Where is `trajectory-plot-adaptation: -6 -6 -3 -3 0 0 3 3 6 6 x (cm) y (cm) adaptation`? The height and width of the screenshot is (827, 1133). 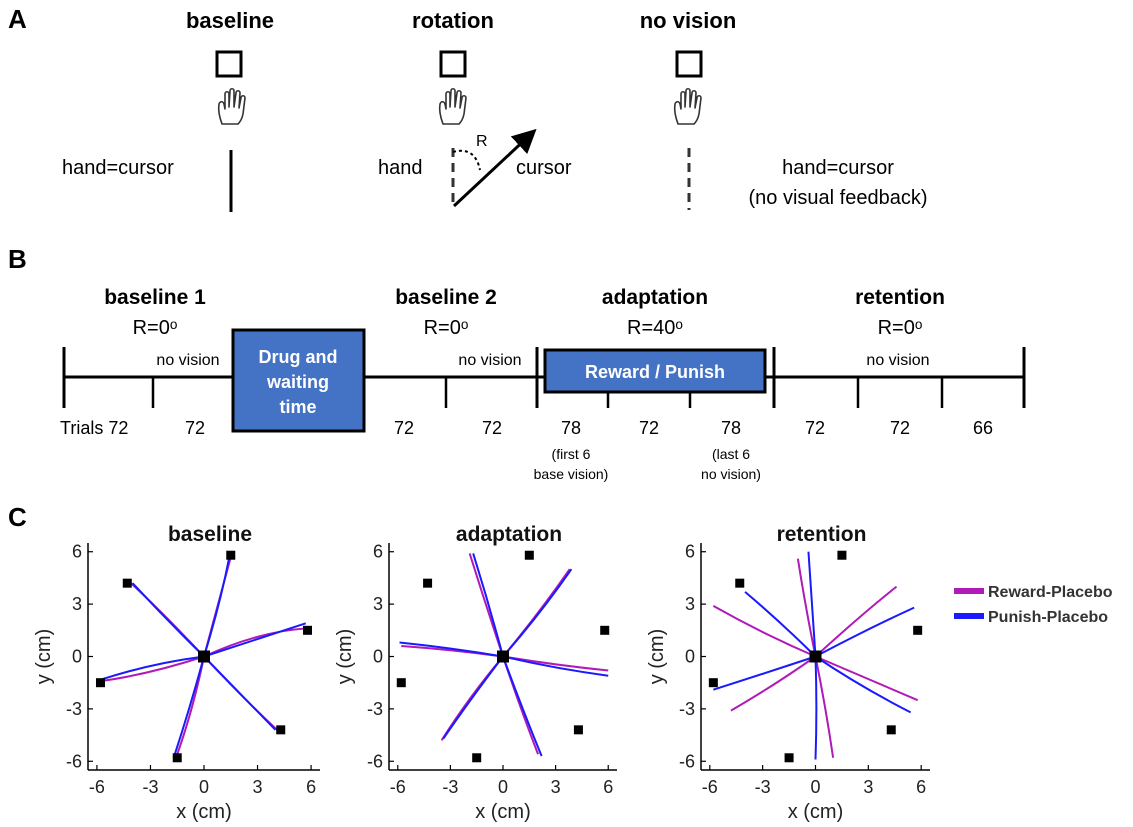
trajectory-plot-adaptation: -6 -6 -3 -3 0 0 3 3 6 6 x (cm) y (cm) adaptation is located at coordinates (475, 673).